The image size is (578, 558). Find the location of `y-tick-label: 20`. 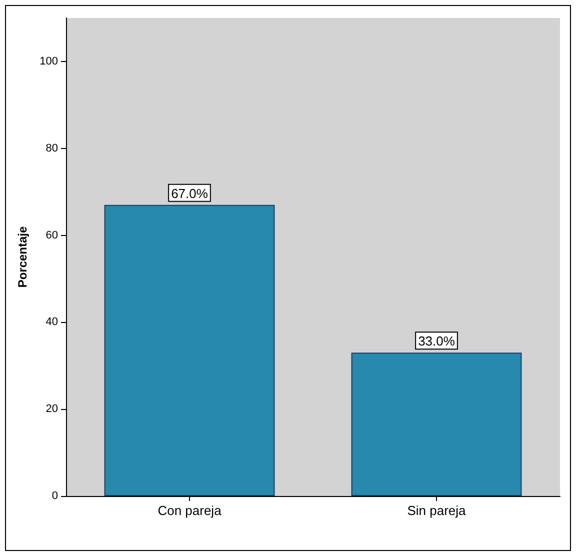

y-tick-label: 20 is located at coordinates (52, 409).